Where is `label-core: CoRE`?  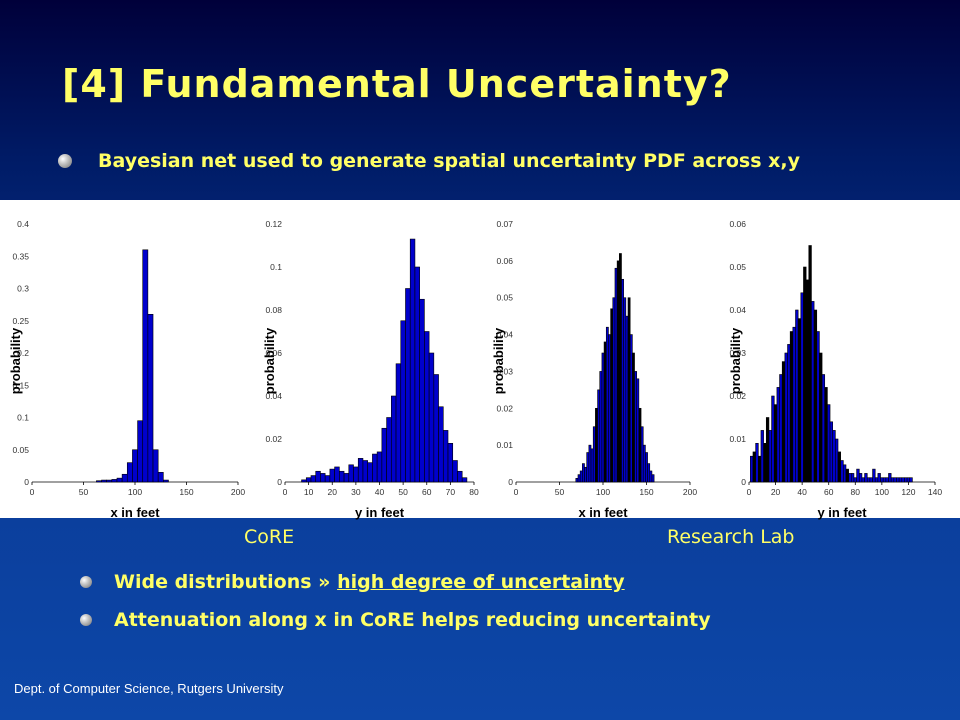 label-core: CoRE is located at coordinates (269, 537).